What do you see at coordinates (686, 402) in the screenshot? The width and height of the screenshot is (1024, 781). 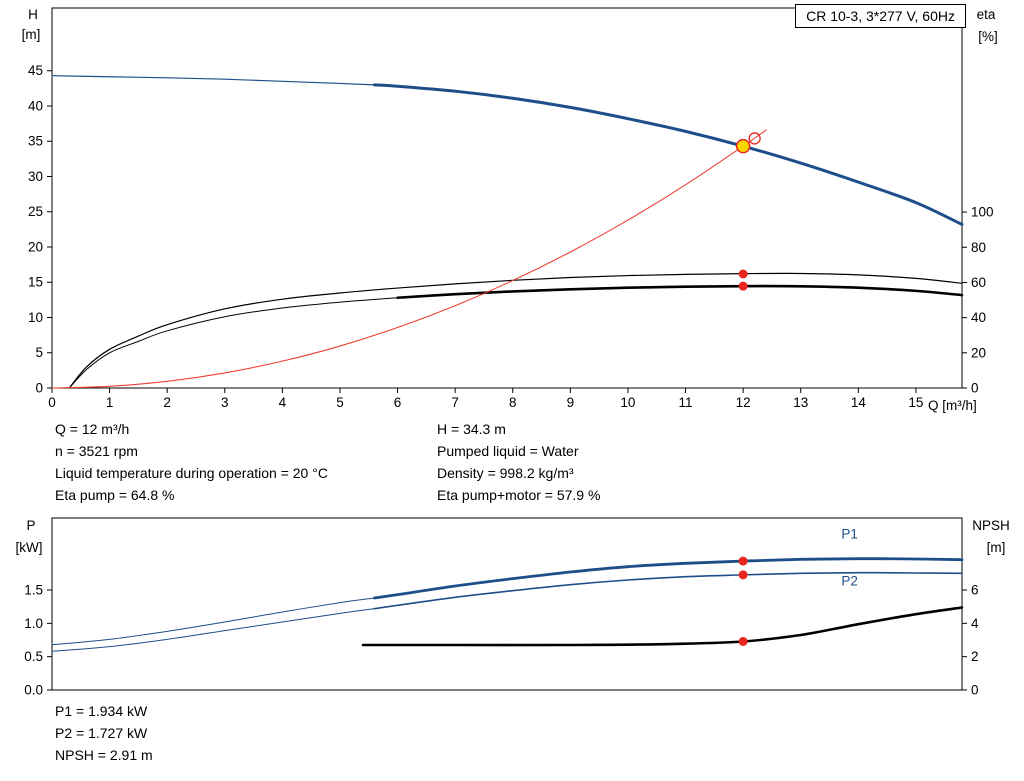 I see `svg-text: 11` at bounding box center [686, 402].